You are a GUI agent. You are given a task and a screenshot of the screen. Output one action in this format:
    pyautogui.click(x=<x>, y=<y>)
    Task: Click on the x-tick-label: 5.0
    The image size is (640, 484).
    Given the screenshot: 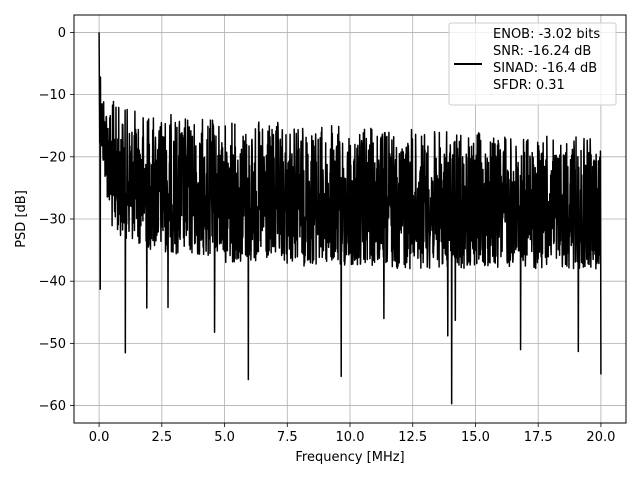 What is the action you would take?
    pyautogui.click(x=224, y=437)
    